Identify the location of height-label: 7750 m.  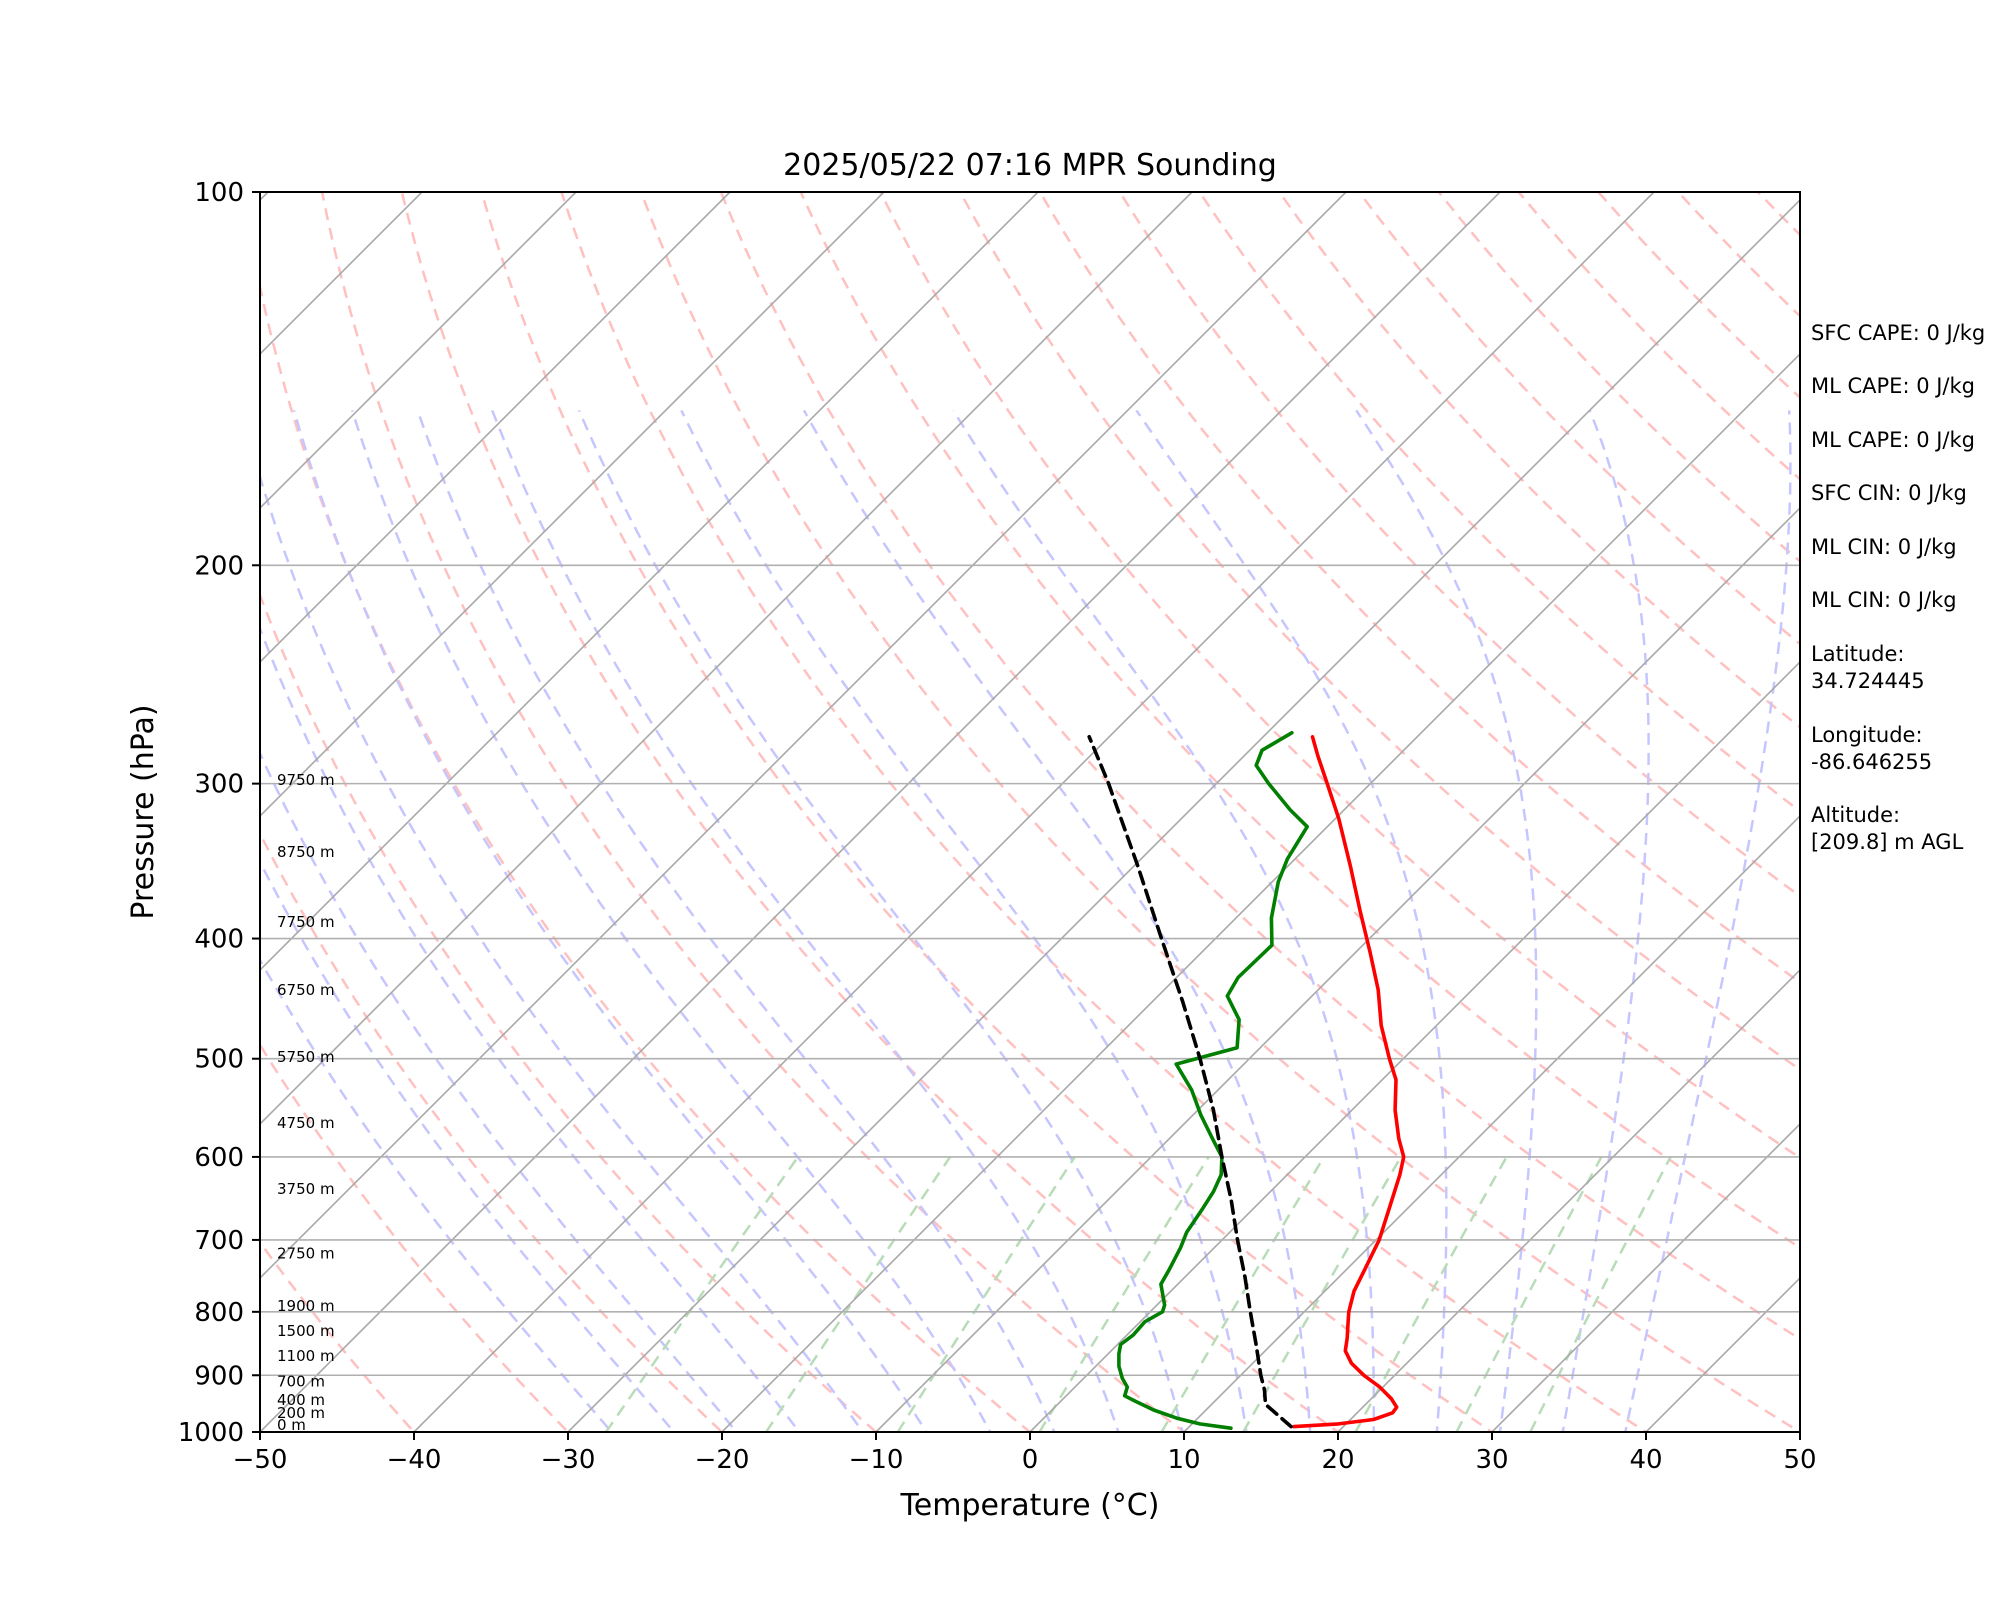
(306, 922).